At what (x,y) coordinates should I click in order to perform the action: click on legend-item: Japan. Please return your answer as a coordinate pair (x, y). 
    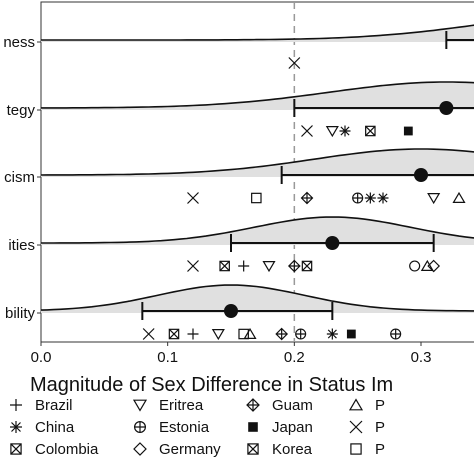
    Looking at the image, I should click on (280, 427).